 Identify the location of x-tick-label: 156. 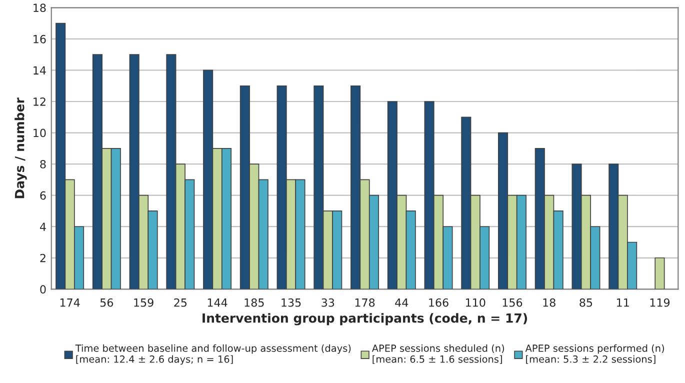
(512, 302).